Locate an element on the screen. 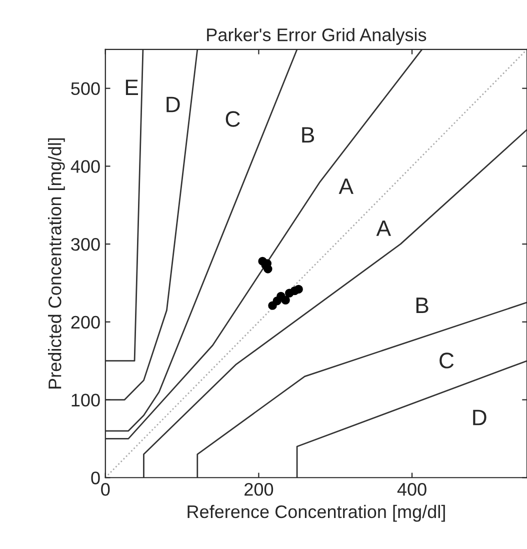  y-tick-label: 0 is located at coordinates (95, 478).